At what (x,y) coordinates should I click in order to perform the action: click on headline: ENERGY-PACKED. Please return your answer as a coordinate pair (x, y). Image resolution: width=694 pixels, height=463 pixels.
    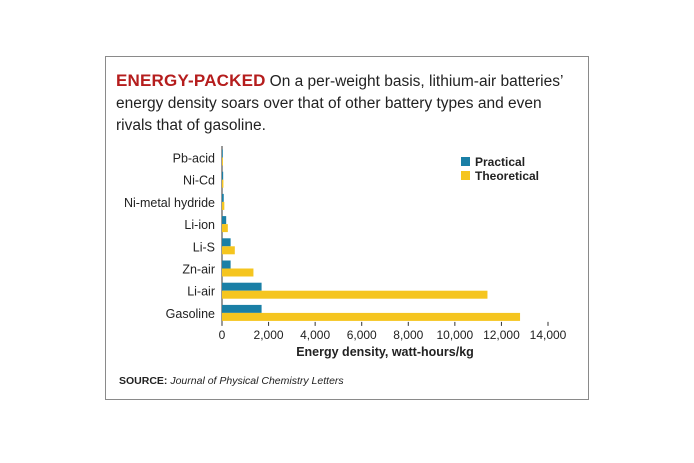
    Looking at the image, I should click on (191, 80).